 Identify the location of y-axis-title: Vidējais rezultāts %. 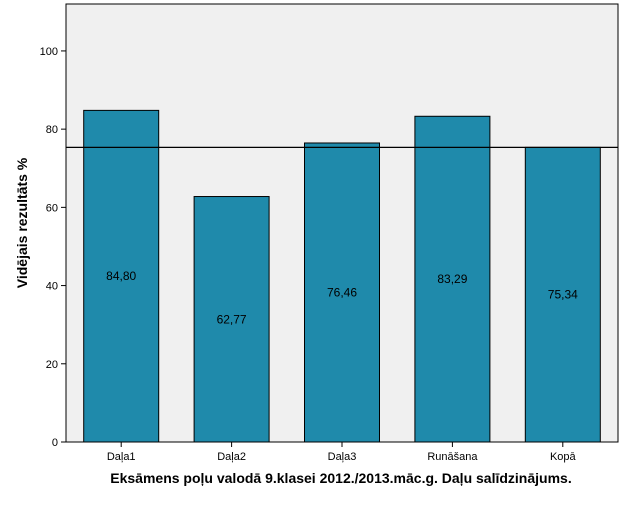
(22, 222).